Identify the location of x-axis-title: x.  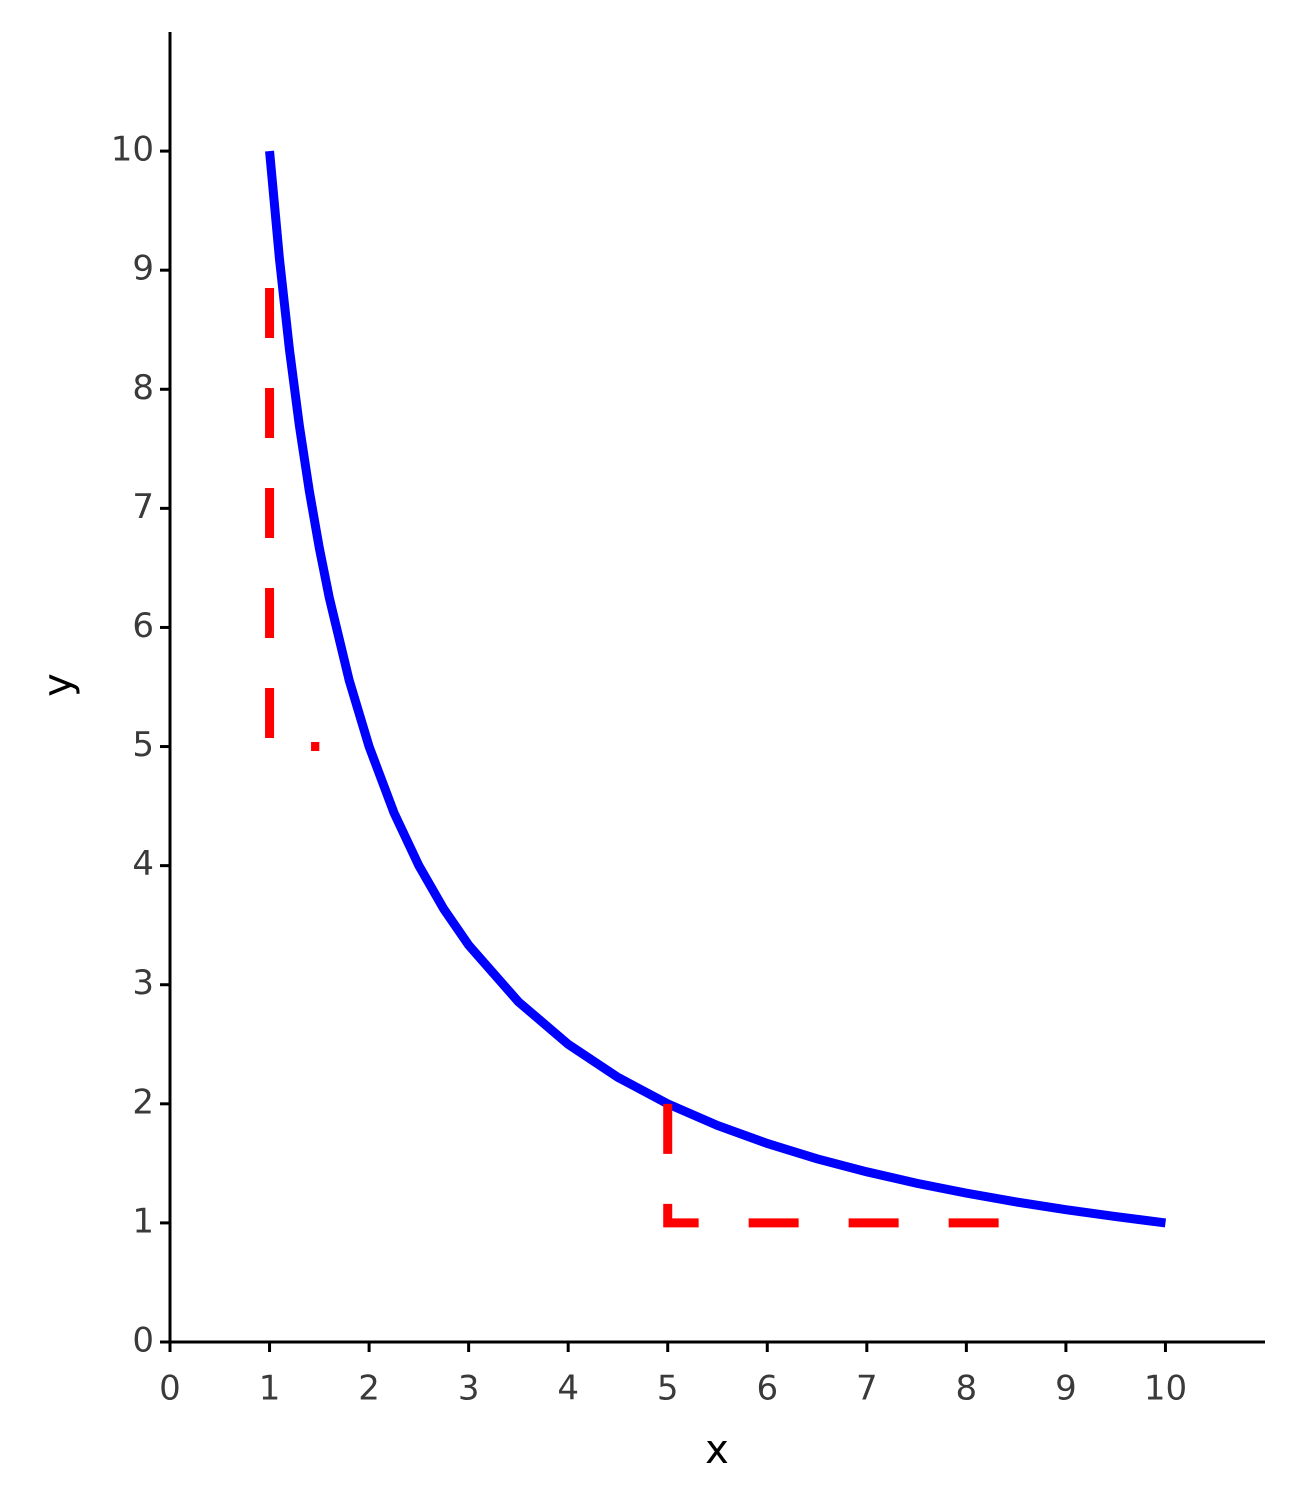
(717, 1450).